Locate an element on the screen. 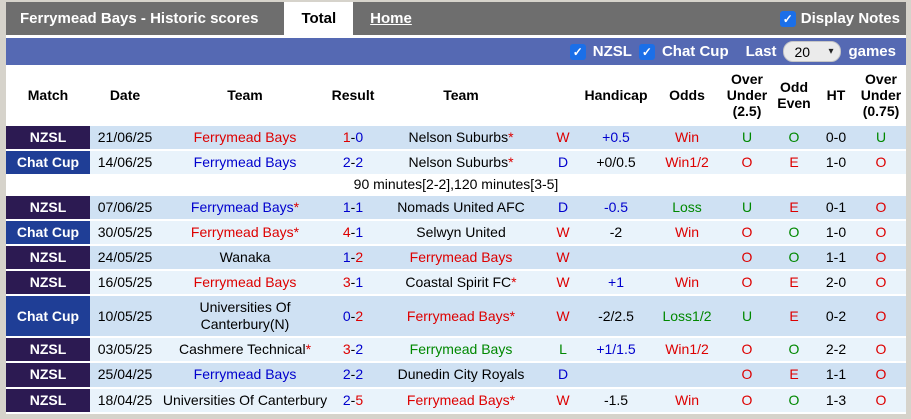 This screenshot has width=911, height=419. nzsl-checkbox is located at coordinates (577, 51).